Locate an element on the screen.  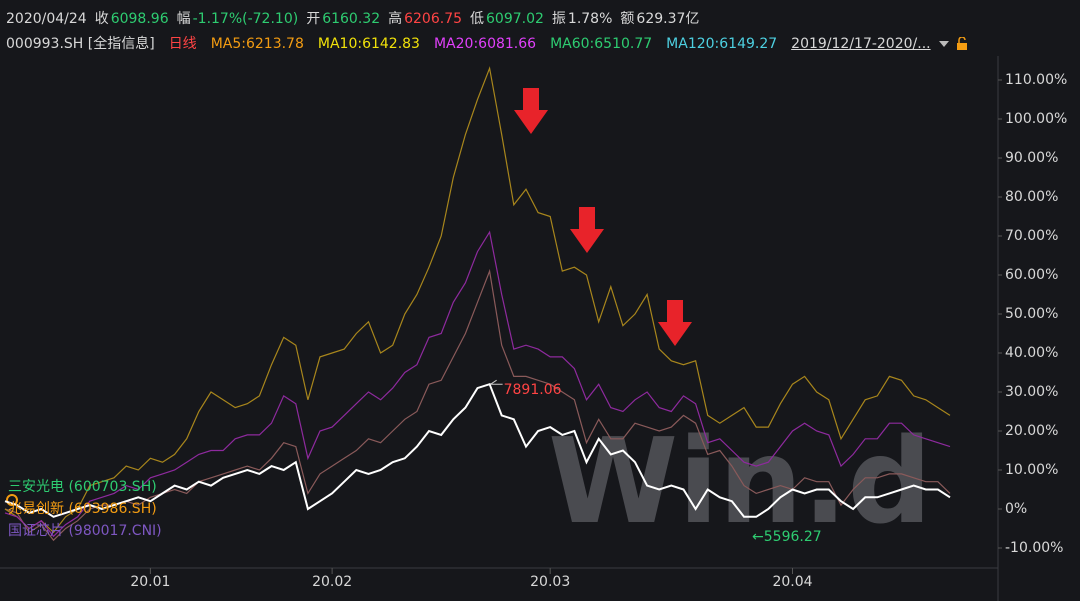
y-tick-label: 110.00% is located at coordinates (1036, 80).